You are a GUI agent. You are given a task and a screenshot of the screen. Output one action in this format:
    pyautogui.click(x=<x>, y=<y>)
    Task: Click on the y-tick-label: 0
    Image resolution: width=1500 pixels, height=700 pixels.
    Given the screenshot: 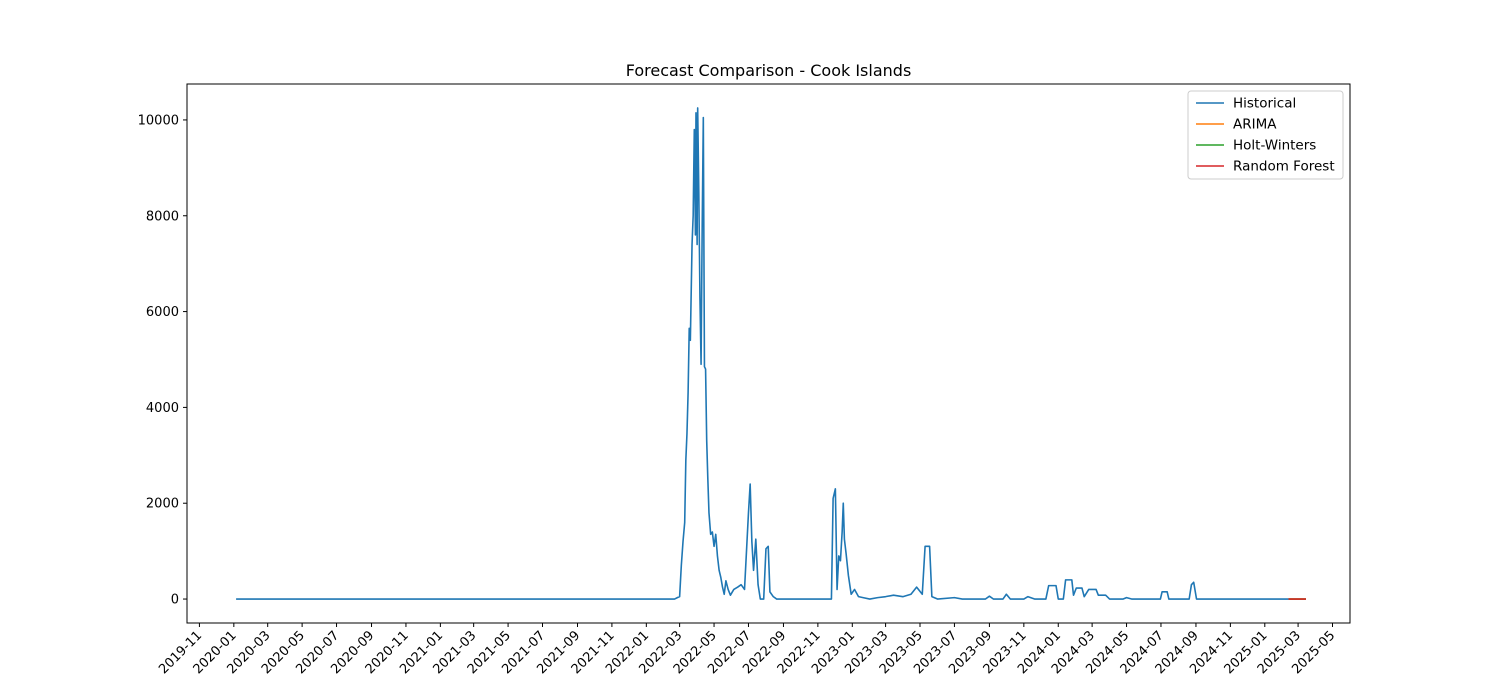 What is the action you would take?
    pyautogui.click(x=175, y=600)
    